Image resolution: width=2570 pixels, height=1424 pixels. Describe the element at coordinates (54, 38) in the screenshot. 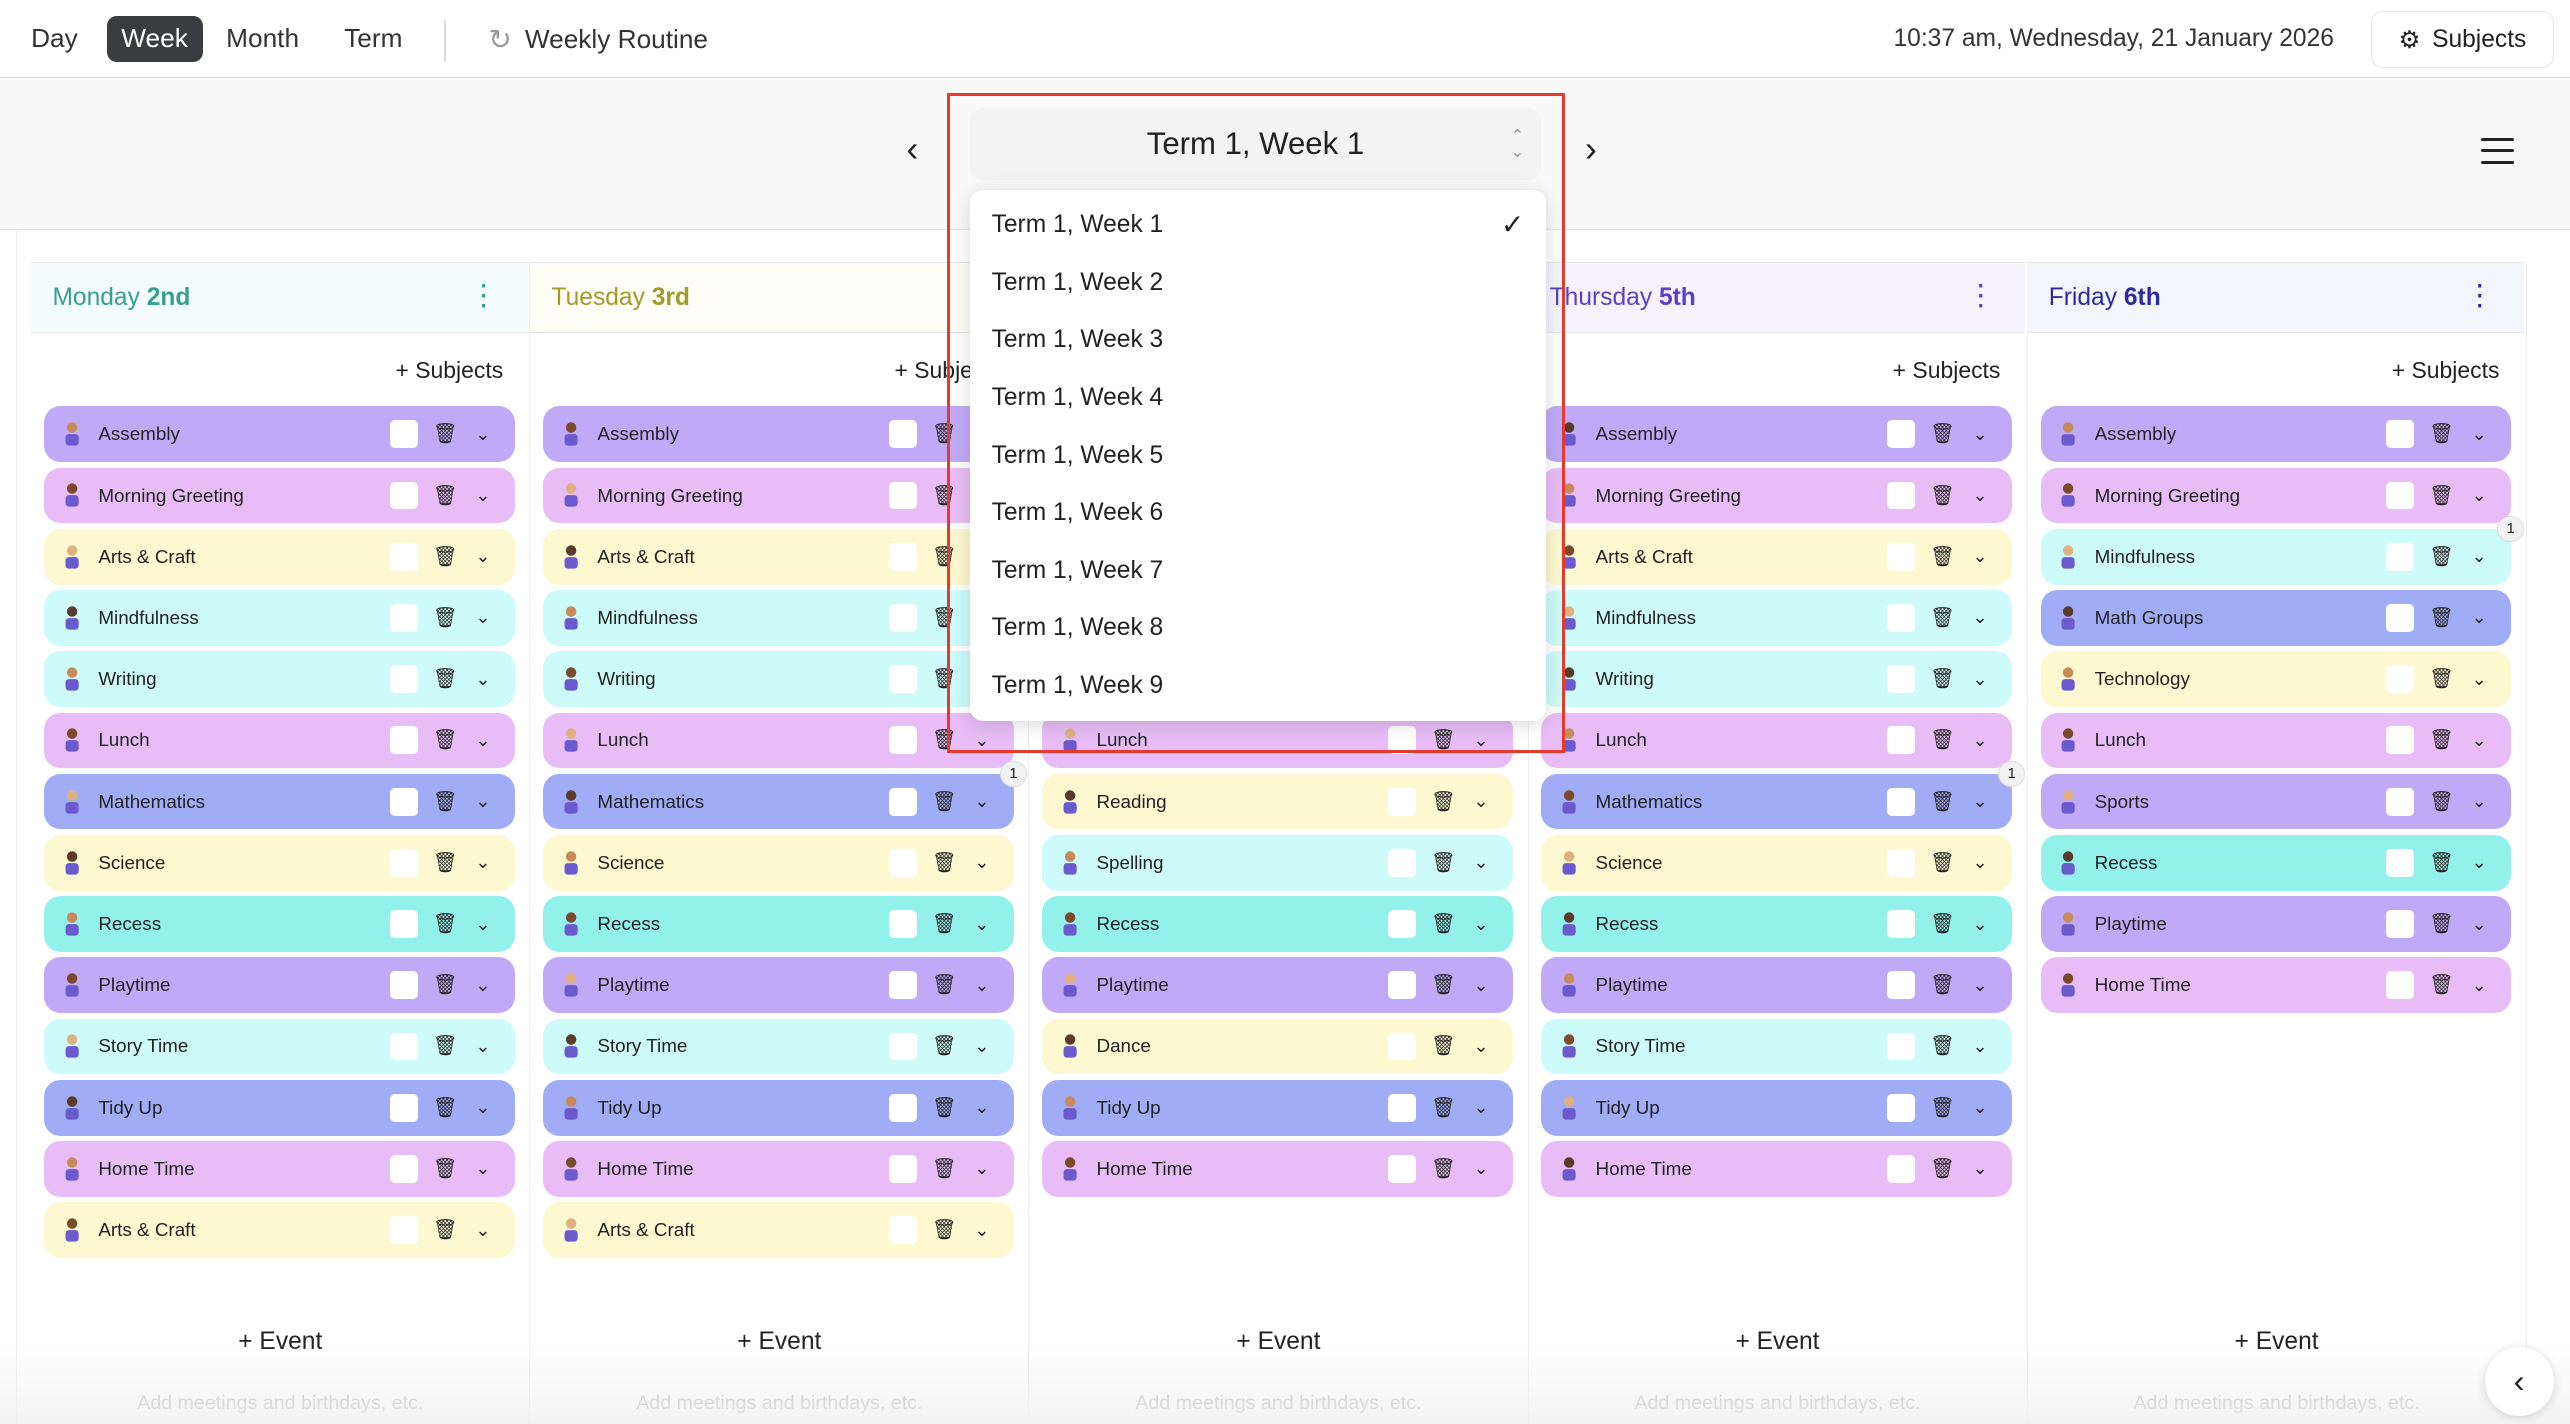

I see `tab-day: Day` at that location.